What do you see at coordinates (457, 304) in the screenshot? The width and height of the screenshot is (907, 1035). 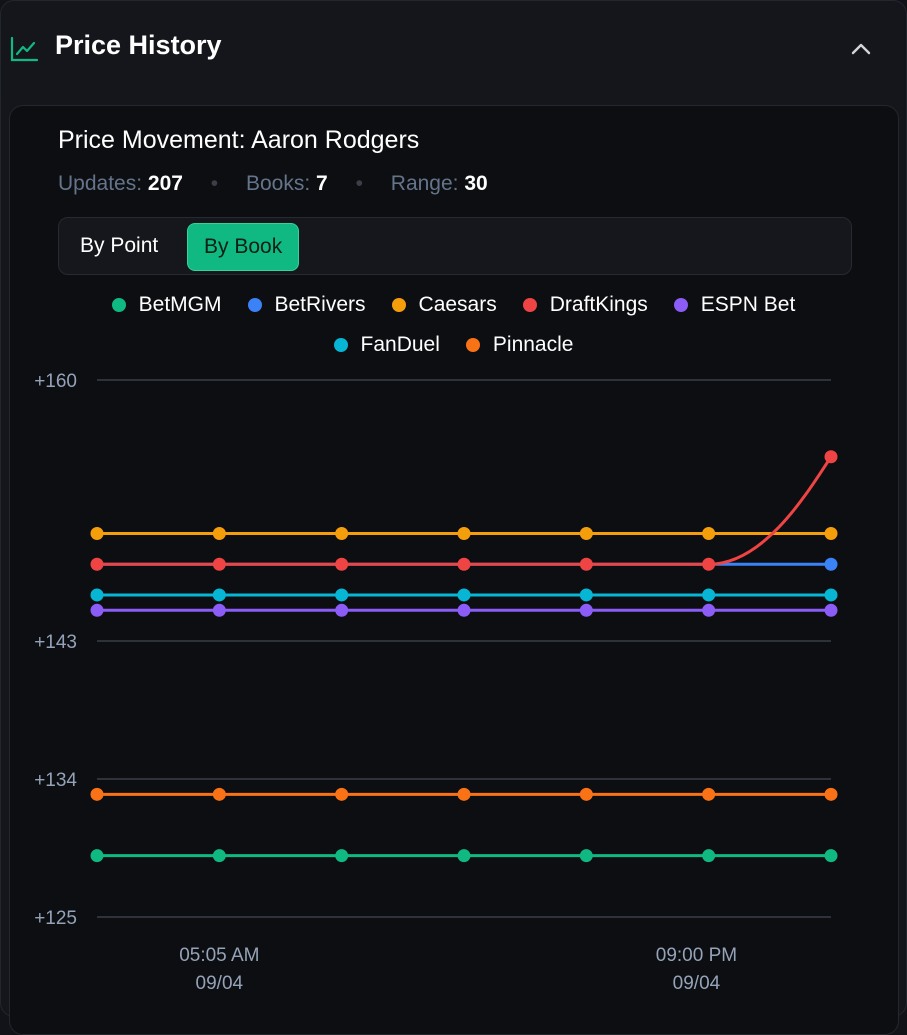 I see `legend-label: Caesars` at bounding box center [457, 304].